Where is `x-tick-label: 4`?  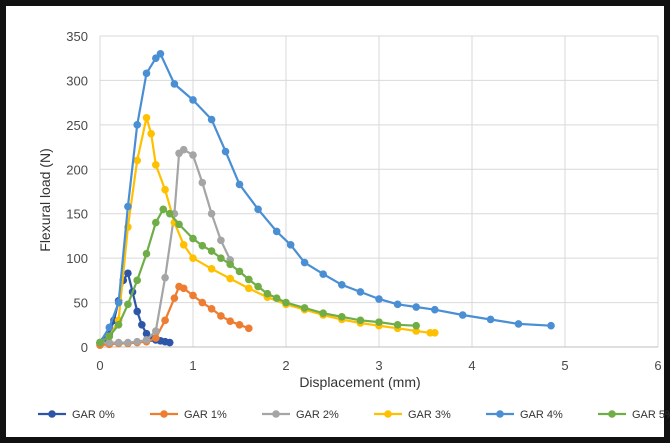 x-tick-label: 4 is located at coordinates (471, 365).